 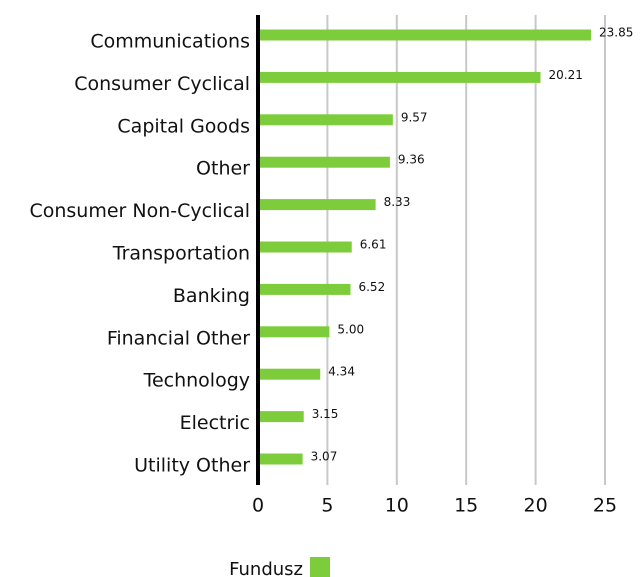 I want to click on data-label: 6.52, so click(x=371, y=287).